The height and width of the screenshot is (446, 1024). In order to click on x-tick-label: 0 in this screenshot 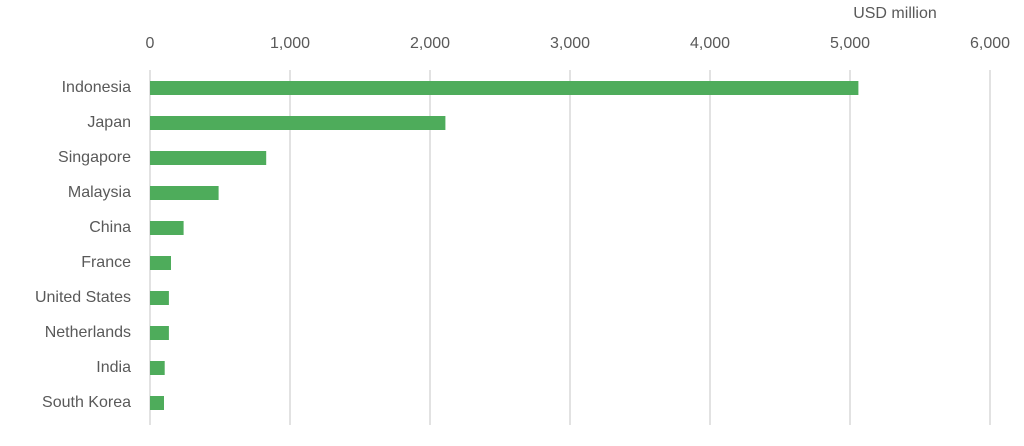, I will do `click(150, 43)`.